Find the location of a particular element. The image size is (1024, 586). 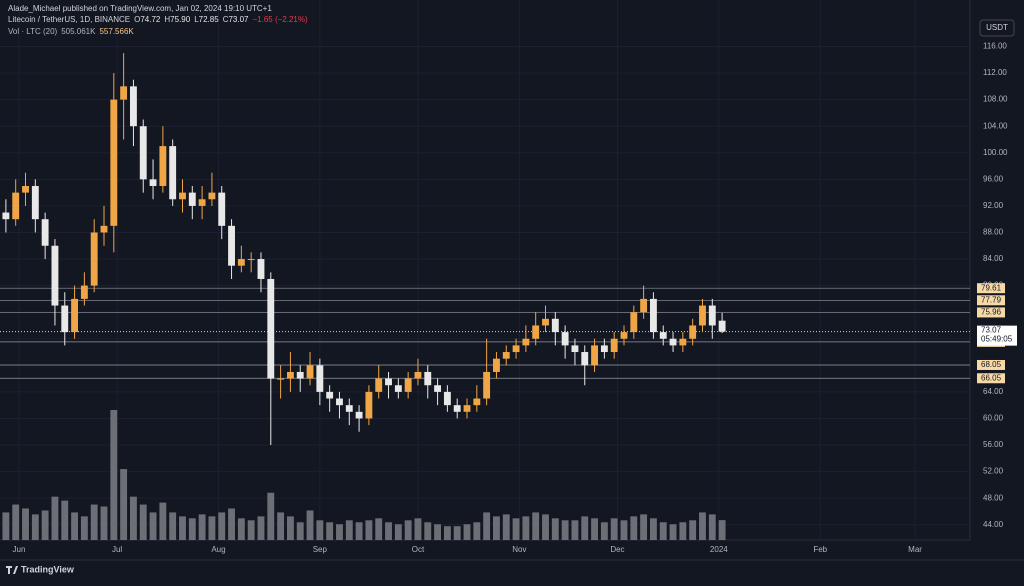

current-price-box is located at coordinates (997, 335).